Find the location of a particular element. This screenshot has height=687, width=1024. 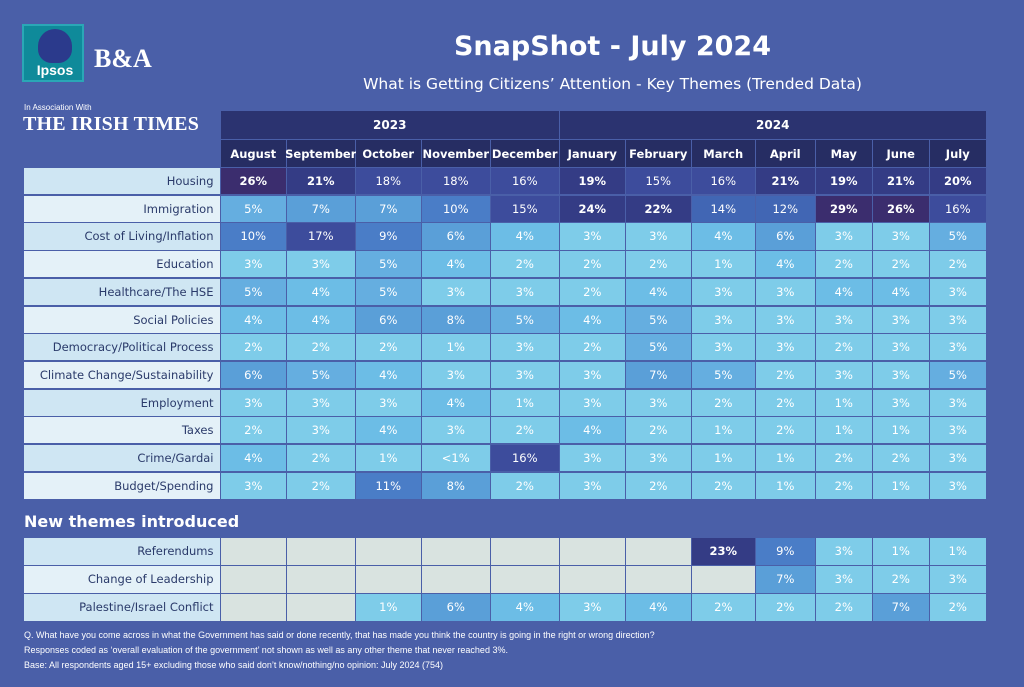

row-label: Crime/Gardai is located at coordinates (122, 458).